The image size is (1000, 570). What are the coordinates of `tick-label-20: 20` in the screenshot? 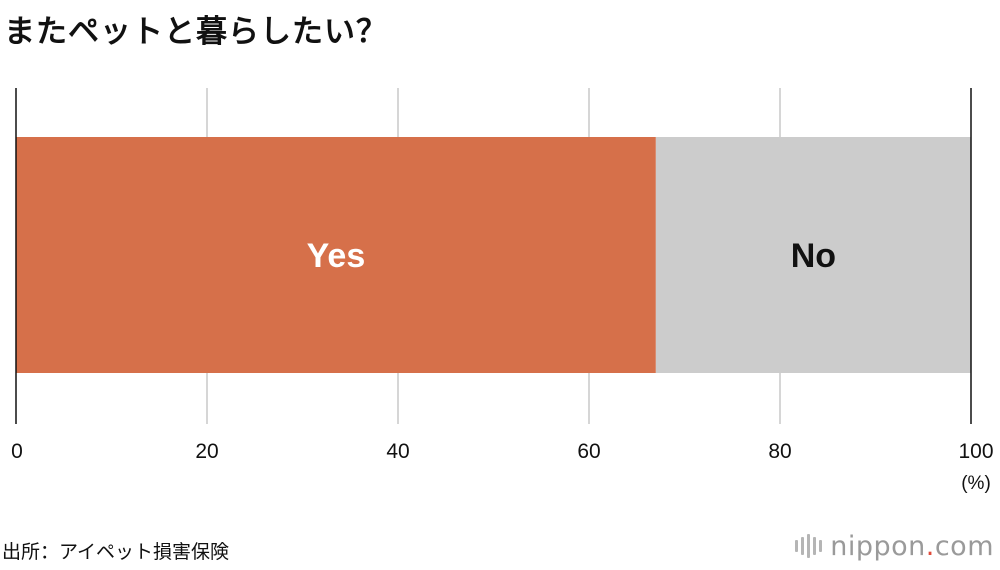 It's located at (206, 451).